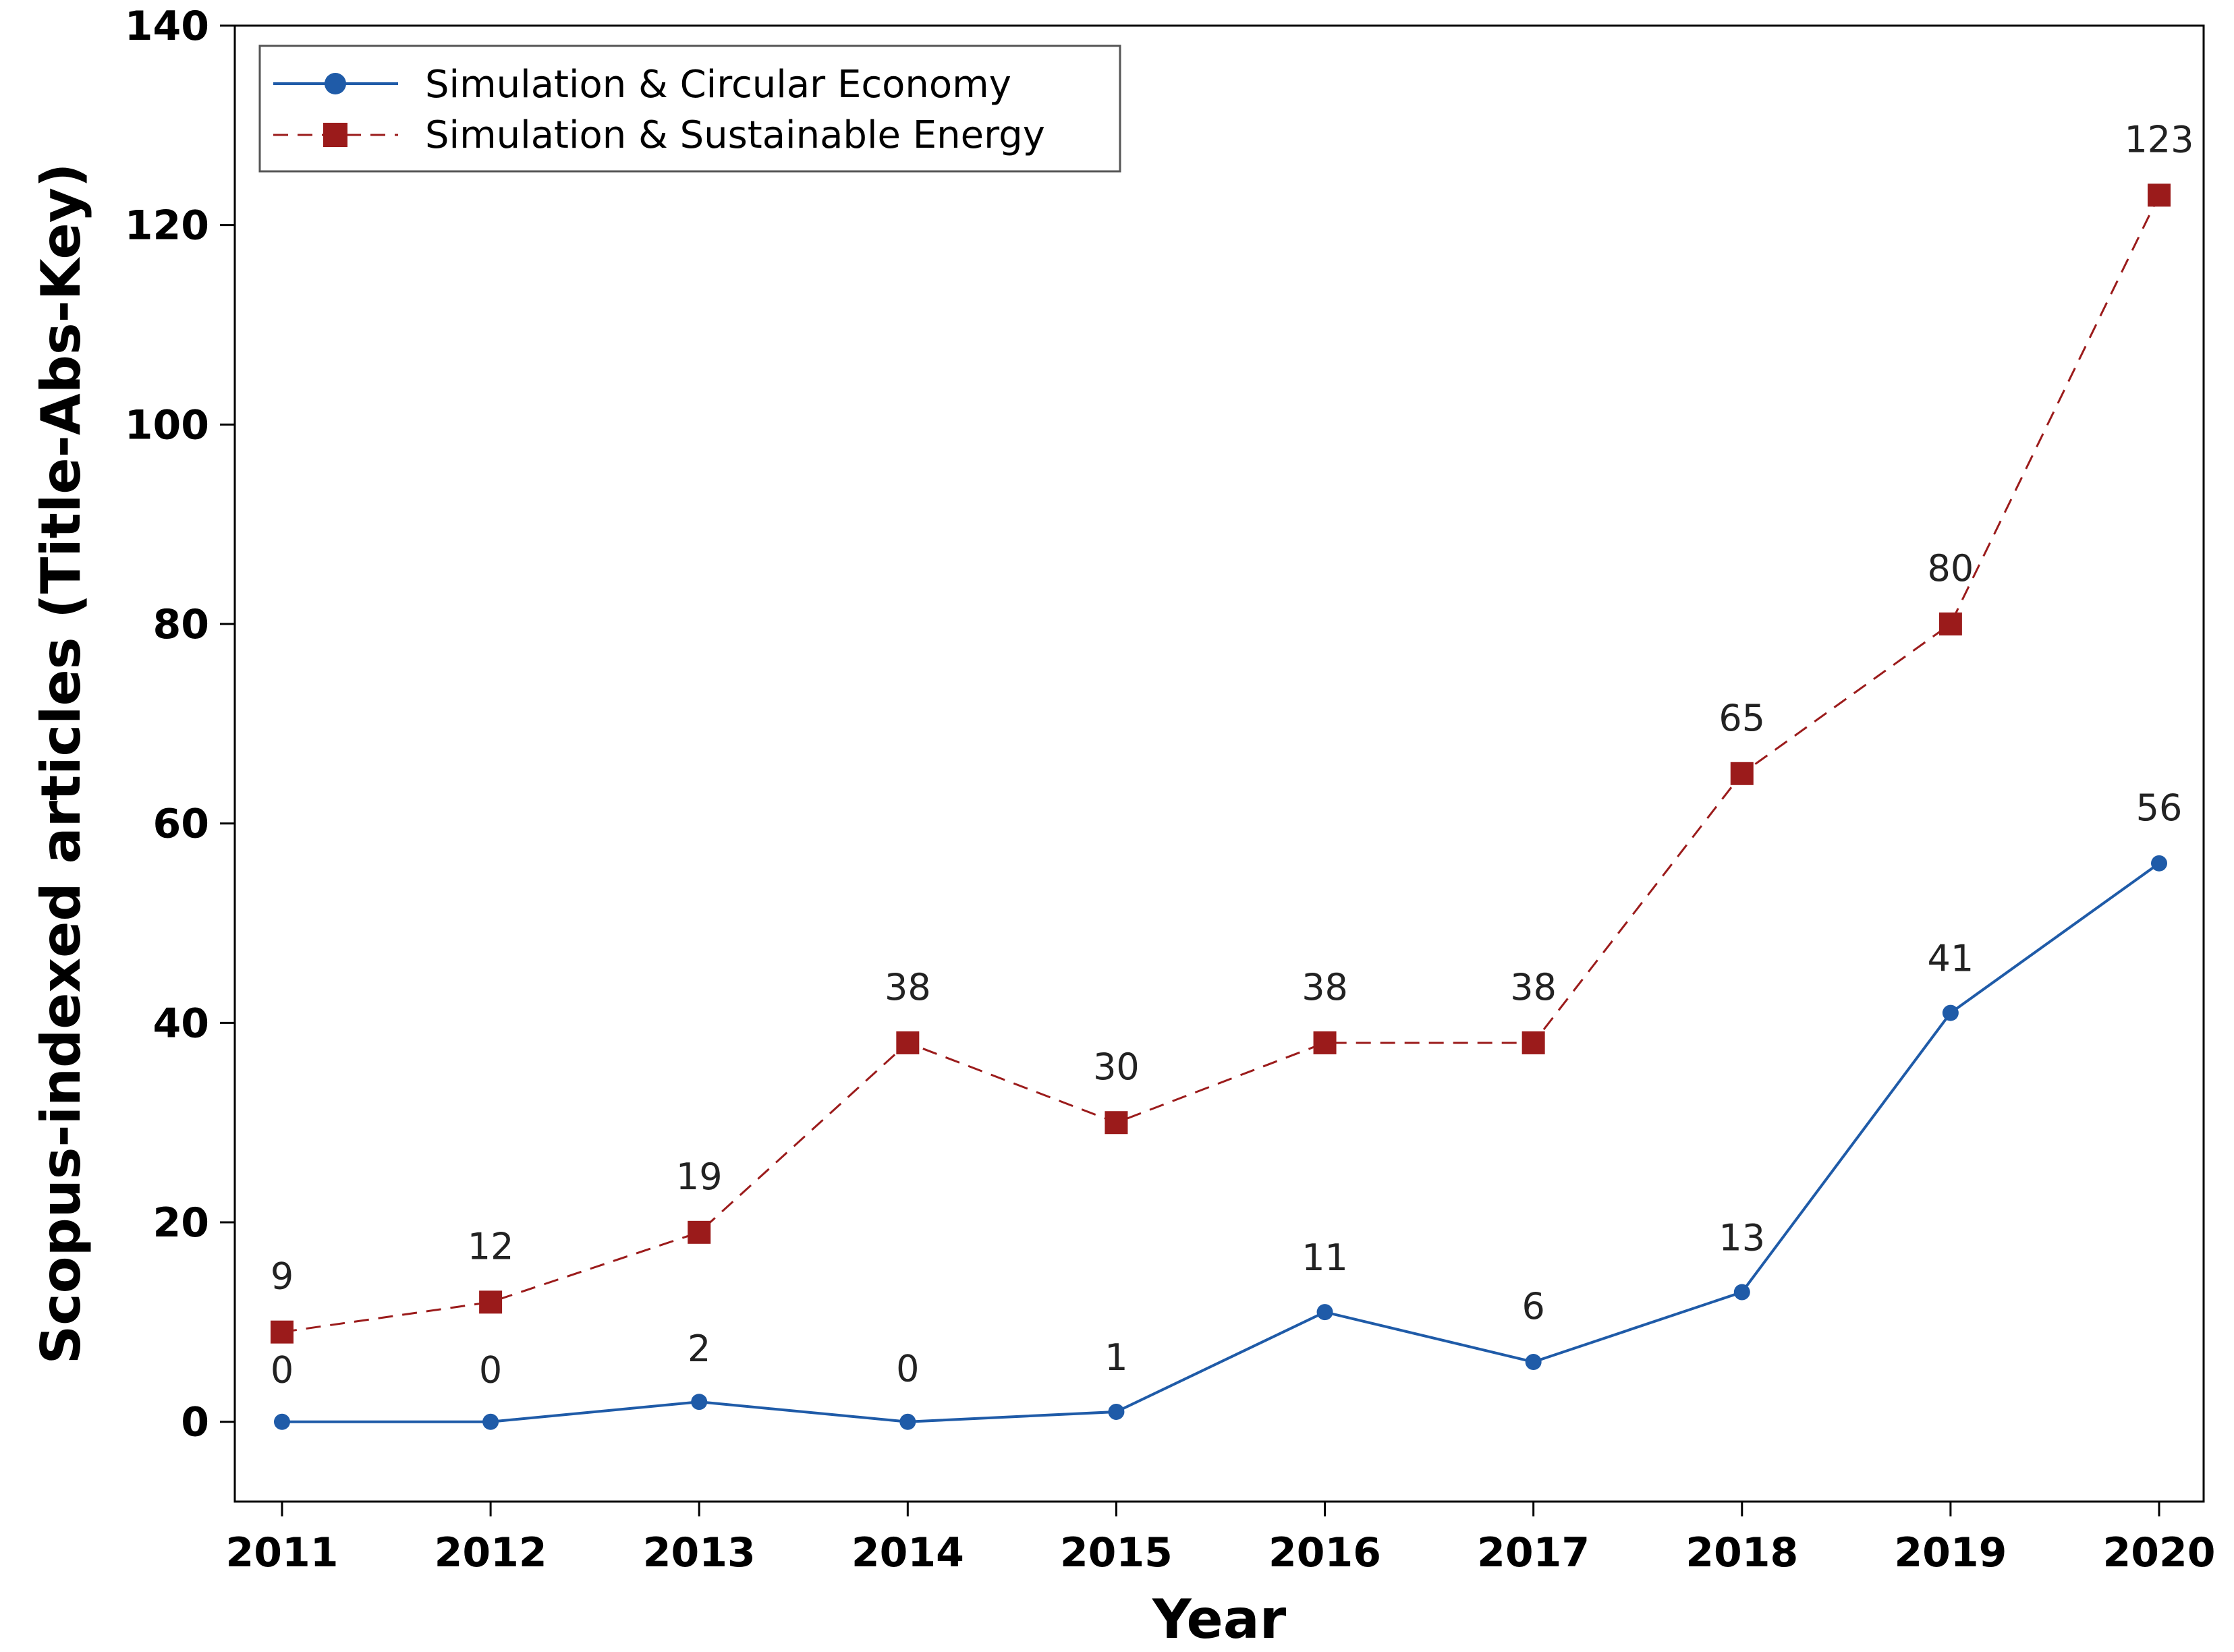 Image resolution: width=2234 pixels, height=1652 pixels. Describe the element at coordinates (1741, 1552) in the screenshot. I see `x-tick-label-2018: 2018` at that location.